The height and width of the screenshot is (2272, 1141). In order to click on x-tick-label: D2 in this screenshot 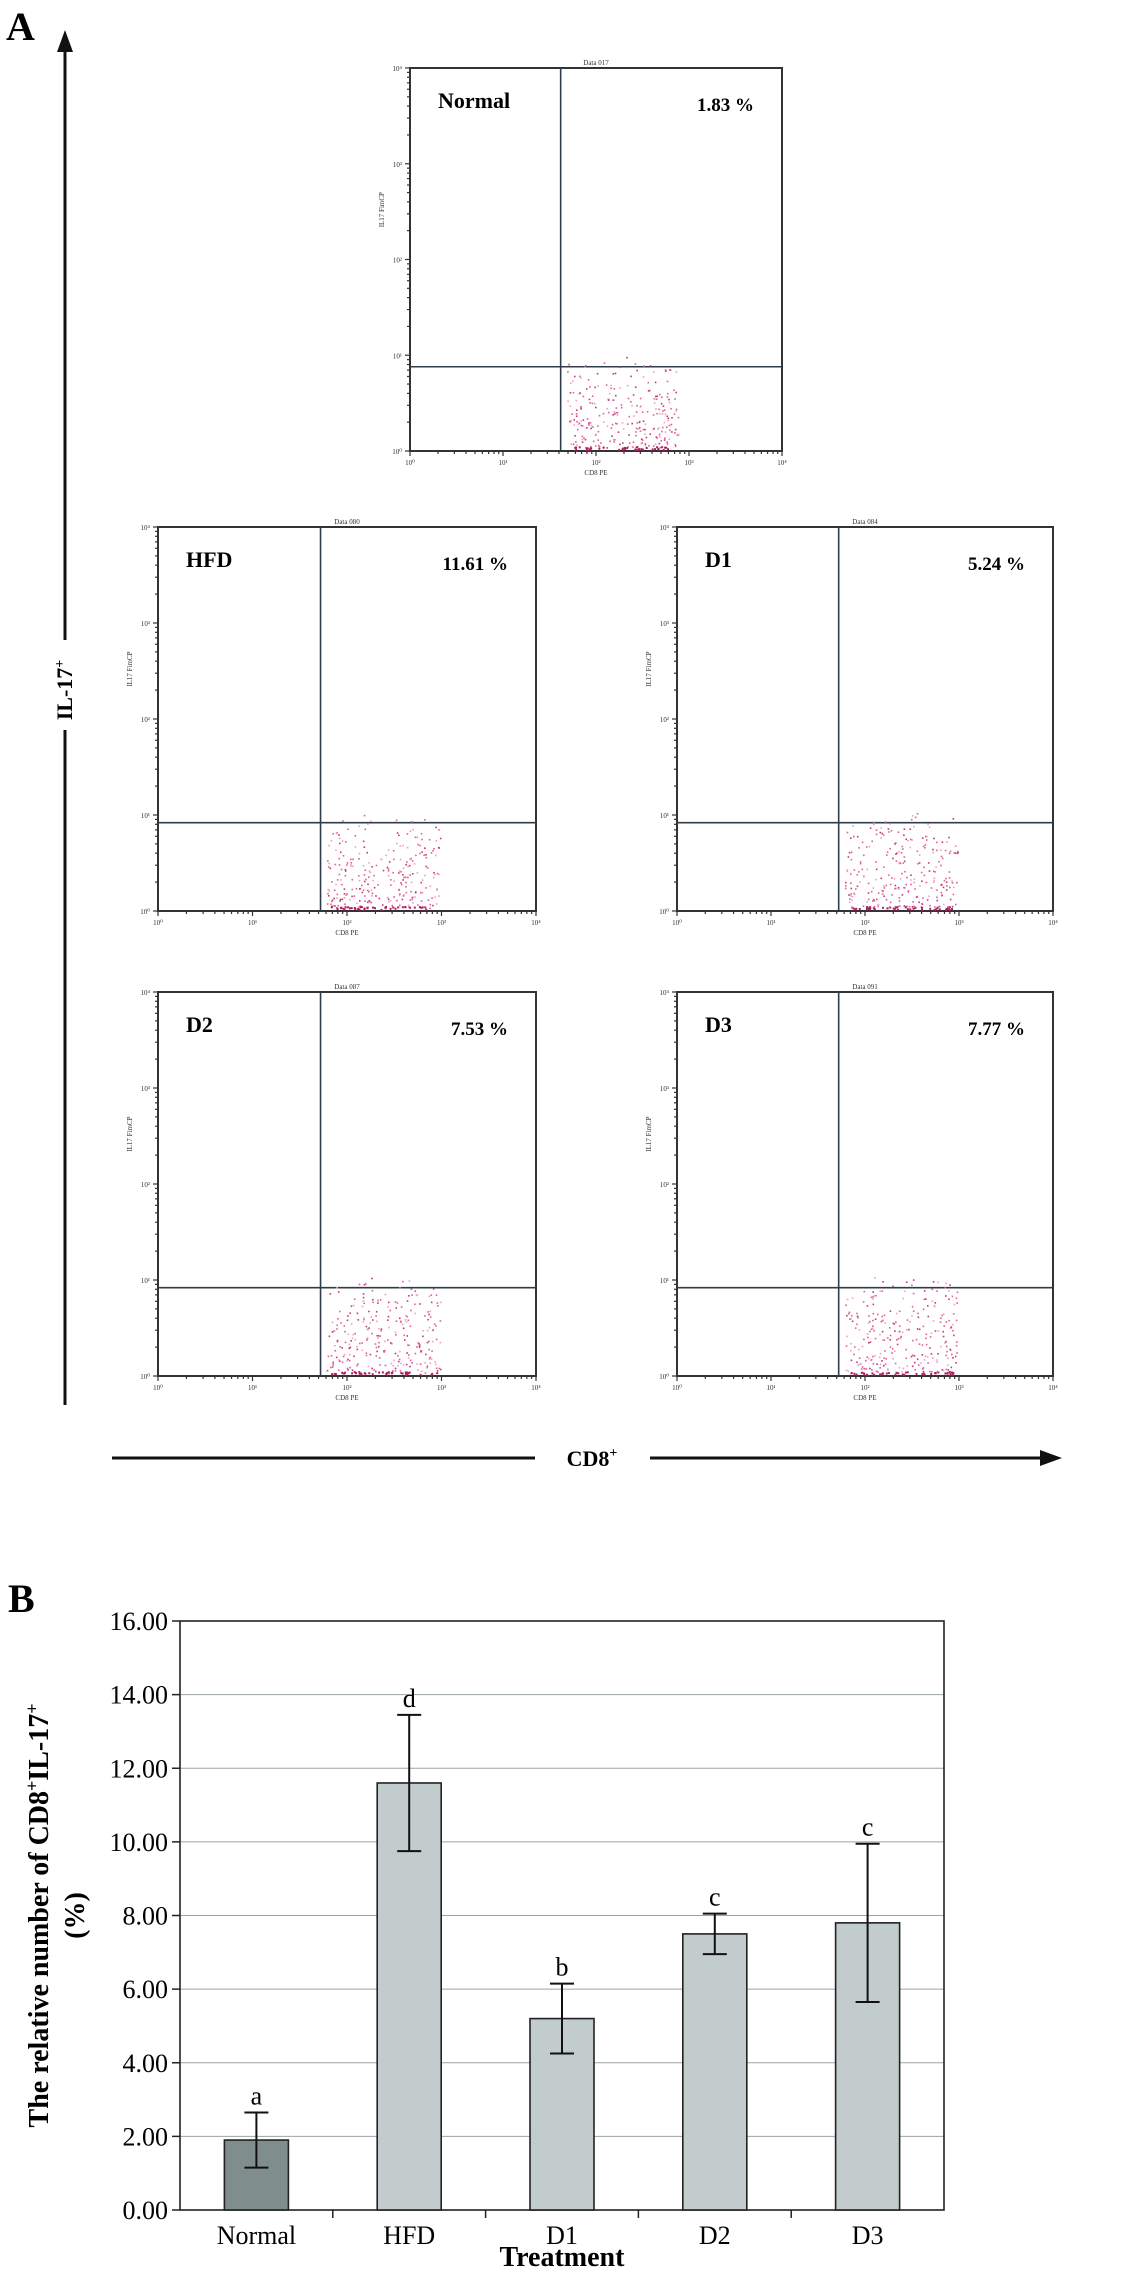, I will do `click(715, 2235)`.